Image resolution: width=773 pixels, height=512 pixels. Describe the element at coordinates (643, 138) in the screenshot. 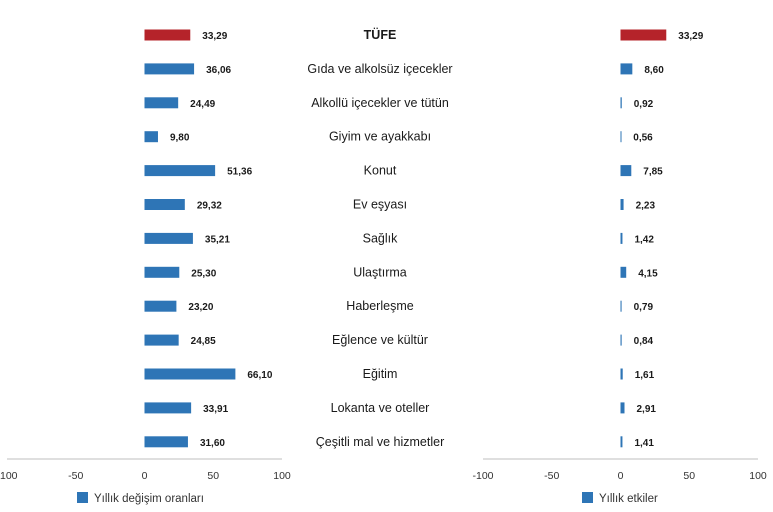

I see `data-label: 0,56` at that location.